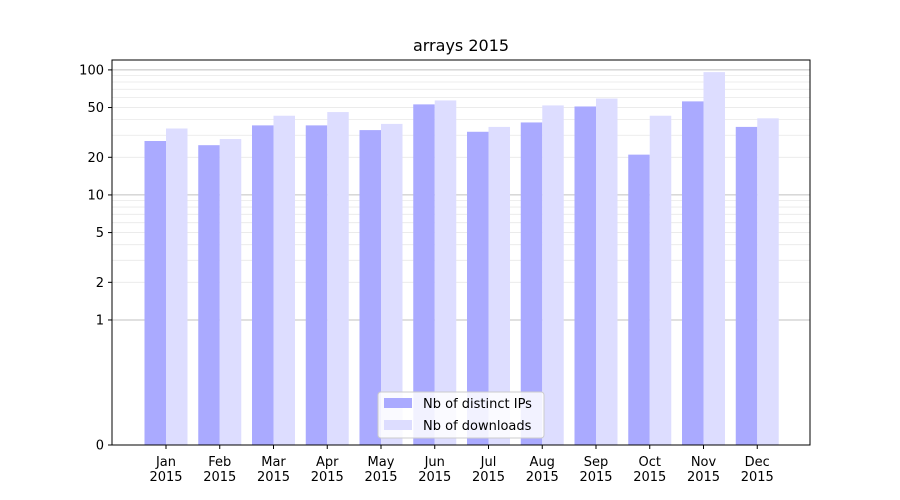  Describe the element at coordinates (398, 403) in the screenshot. I see `legend-swatch-distinct-ips` at that location.